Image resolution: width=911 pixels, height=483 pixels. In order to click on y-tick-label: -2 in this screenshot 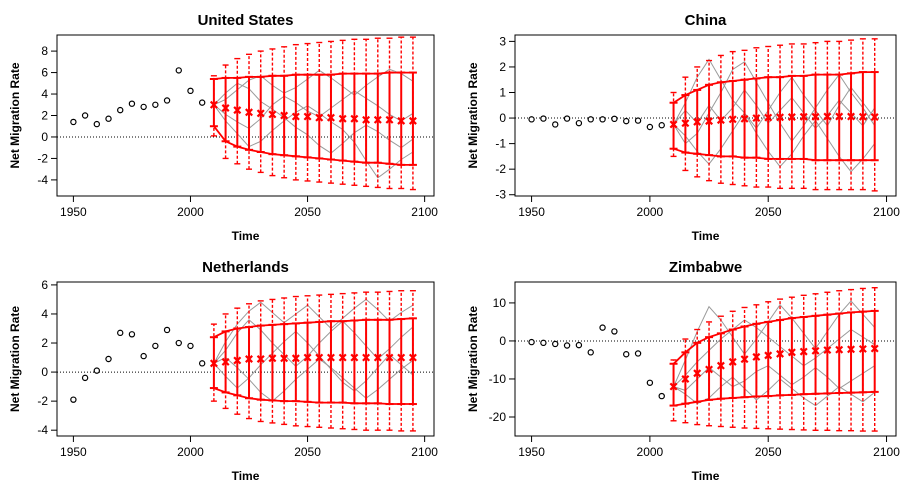, I will do `click(500, 169)`.